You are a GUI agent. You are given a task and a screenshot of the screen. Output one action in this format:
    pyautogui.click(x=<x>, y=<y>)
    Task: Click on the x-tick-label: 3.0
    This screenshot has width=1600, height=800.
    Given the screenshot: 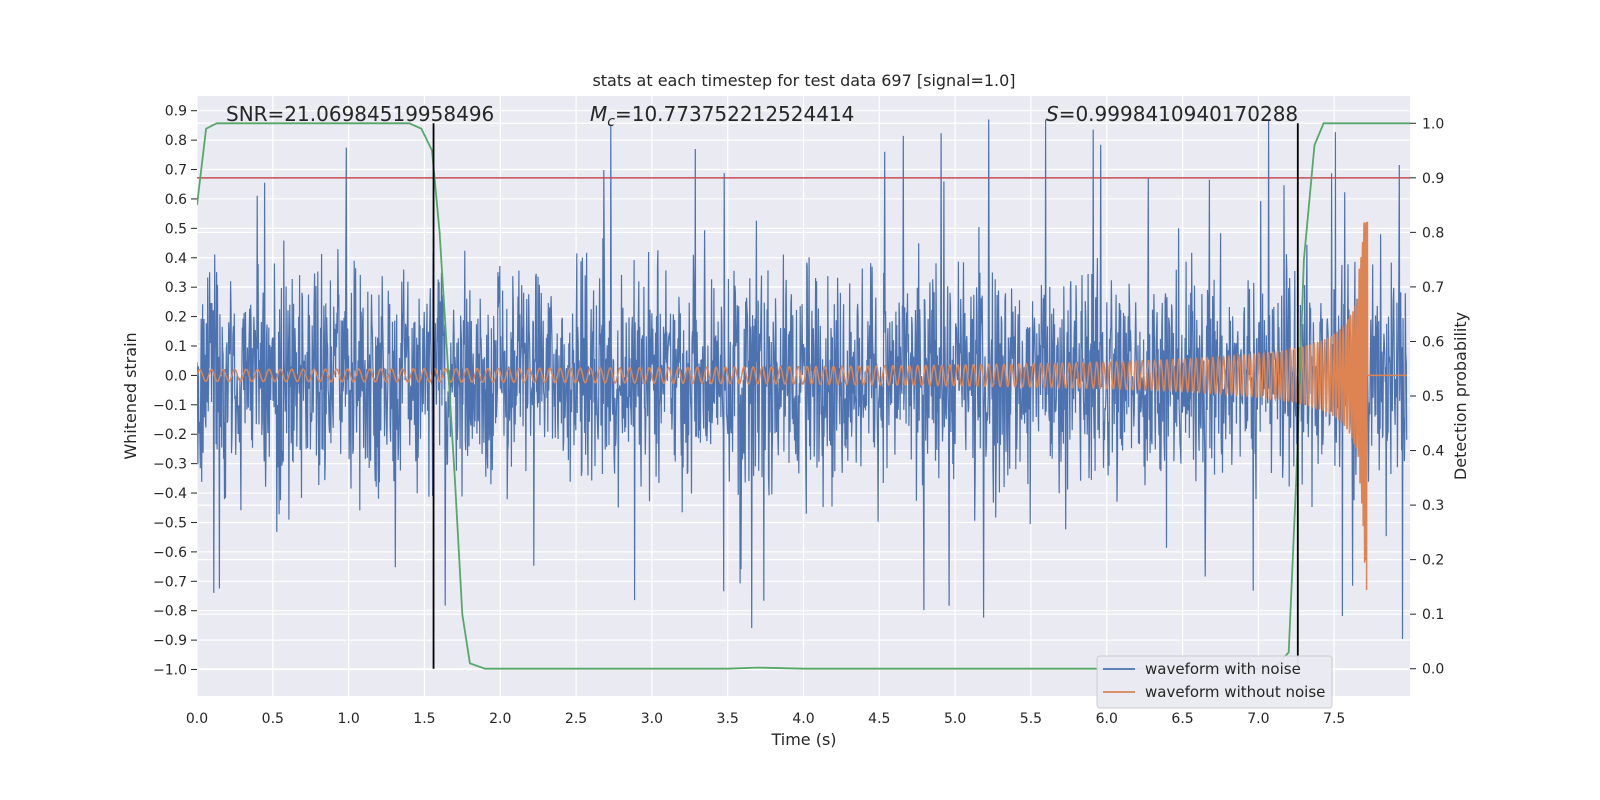 What is the action you would take?
    pyautogui.click(x=652, y=719)
    